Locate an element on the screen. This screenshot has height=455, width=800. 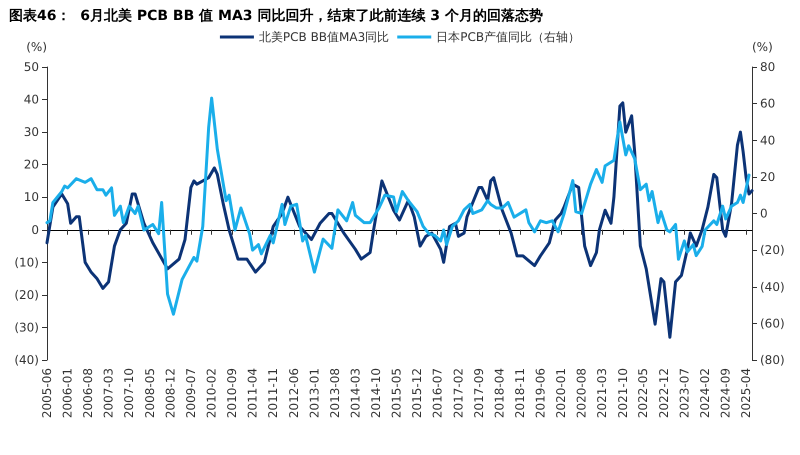
x-tick-label: 2022-12 is located at coordinates (663, 393).